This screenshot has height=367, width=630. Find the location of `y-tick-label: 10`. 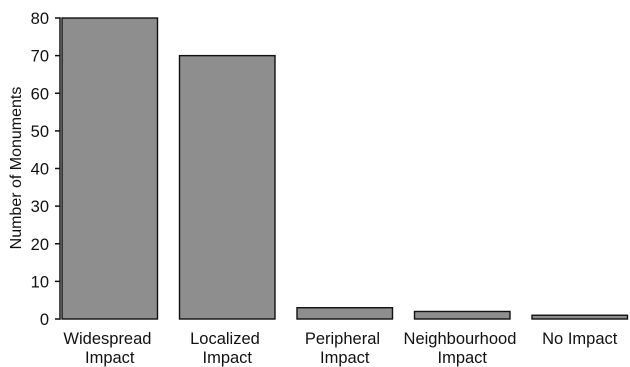

y-tick-label: 10 is located at coordinates (40, 282).